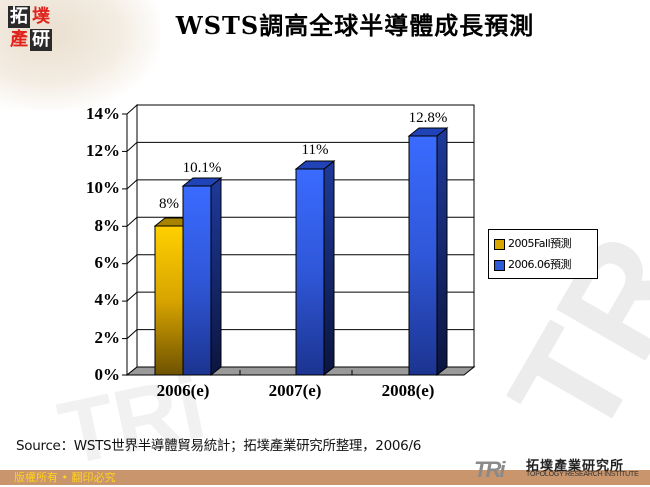 This screenshot has width=650, height=487. Describe the element at coordinates (107, 225) in the screenshot. I see `y-tick-8: 8%` at that location.